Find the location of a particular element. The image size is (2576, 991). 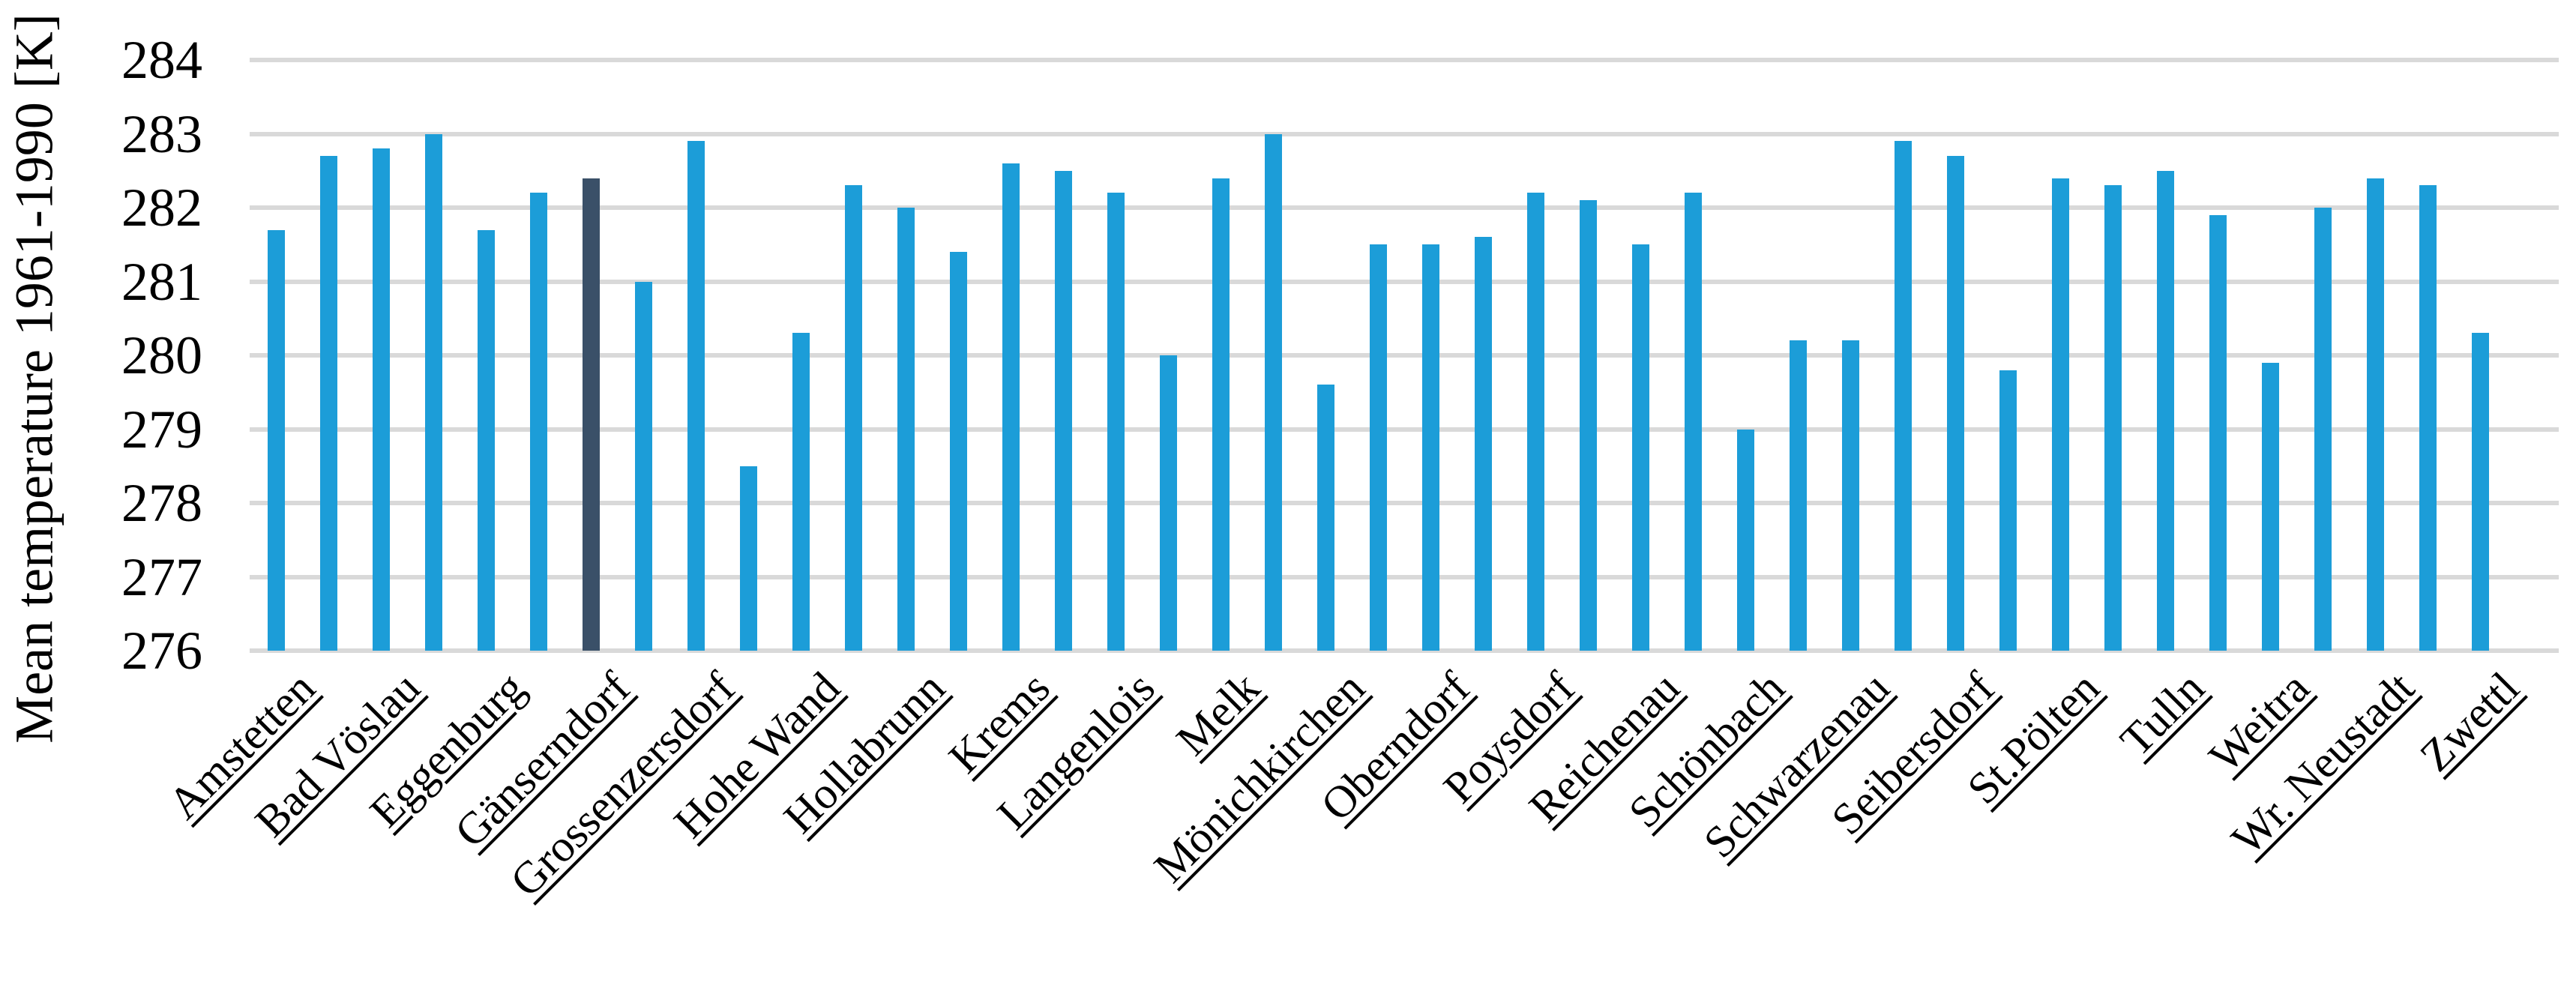

y-tick-label: 280 is located at coordinates (162, 355).